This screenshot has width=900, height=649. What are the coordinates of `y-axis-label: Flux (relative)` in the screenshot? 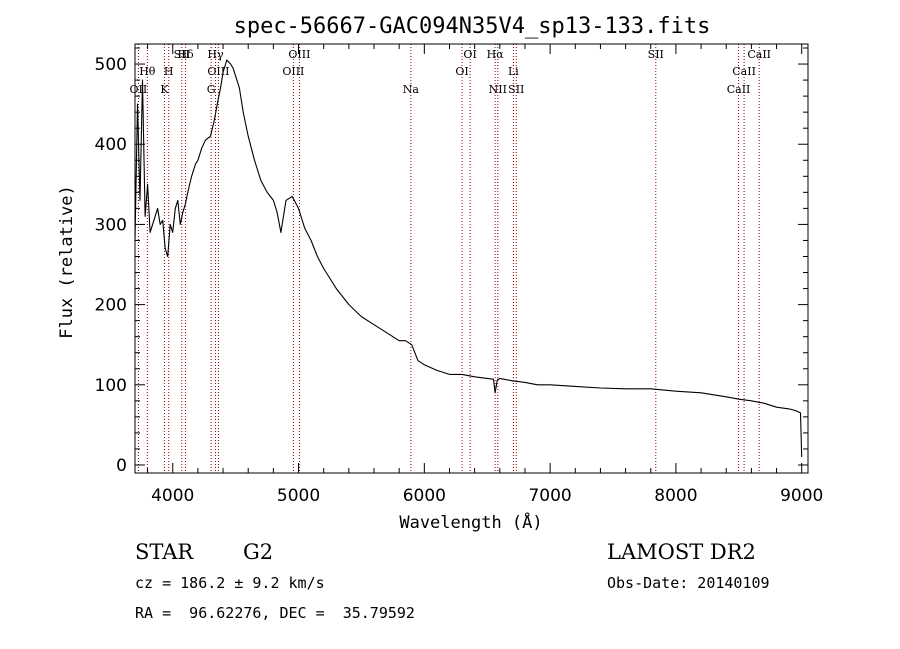 It's located at (67, 262).